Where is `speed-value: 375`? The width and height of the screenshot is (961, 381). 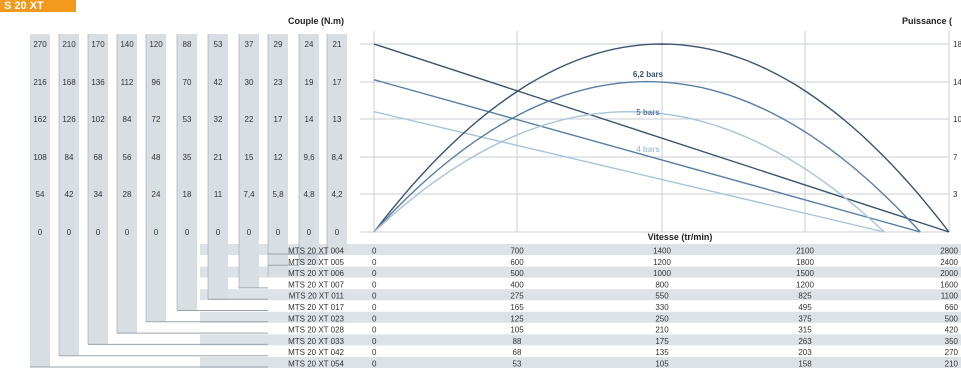 speed-value: 375 is located at coordinates (805, 318).